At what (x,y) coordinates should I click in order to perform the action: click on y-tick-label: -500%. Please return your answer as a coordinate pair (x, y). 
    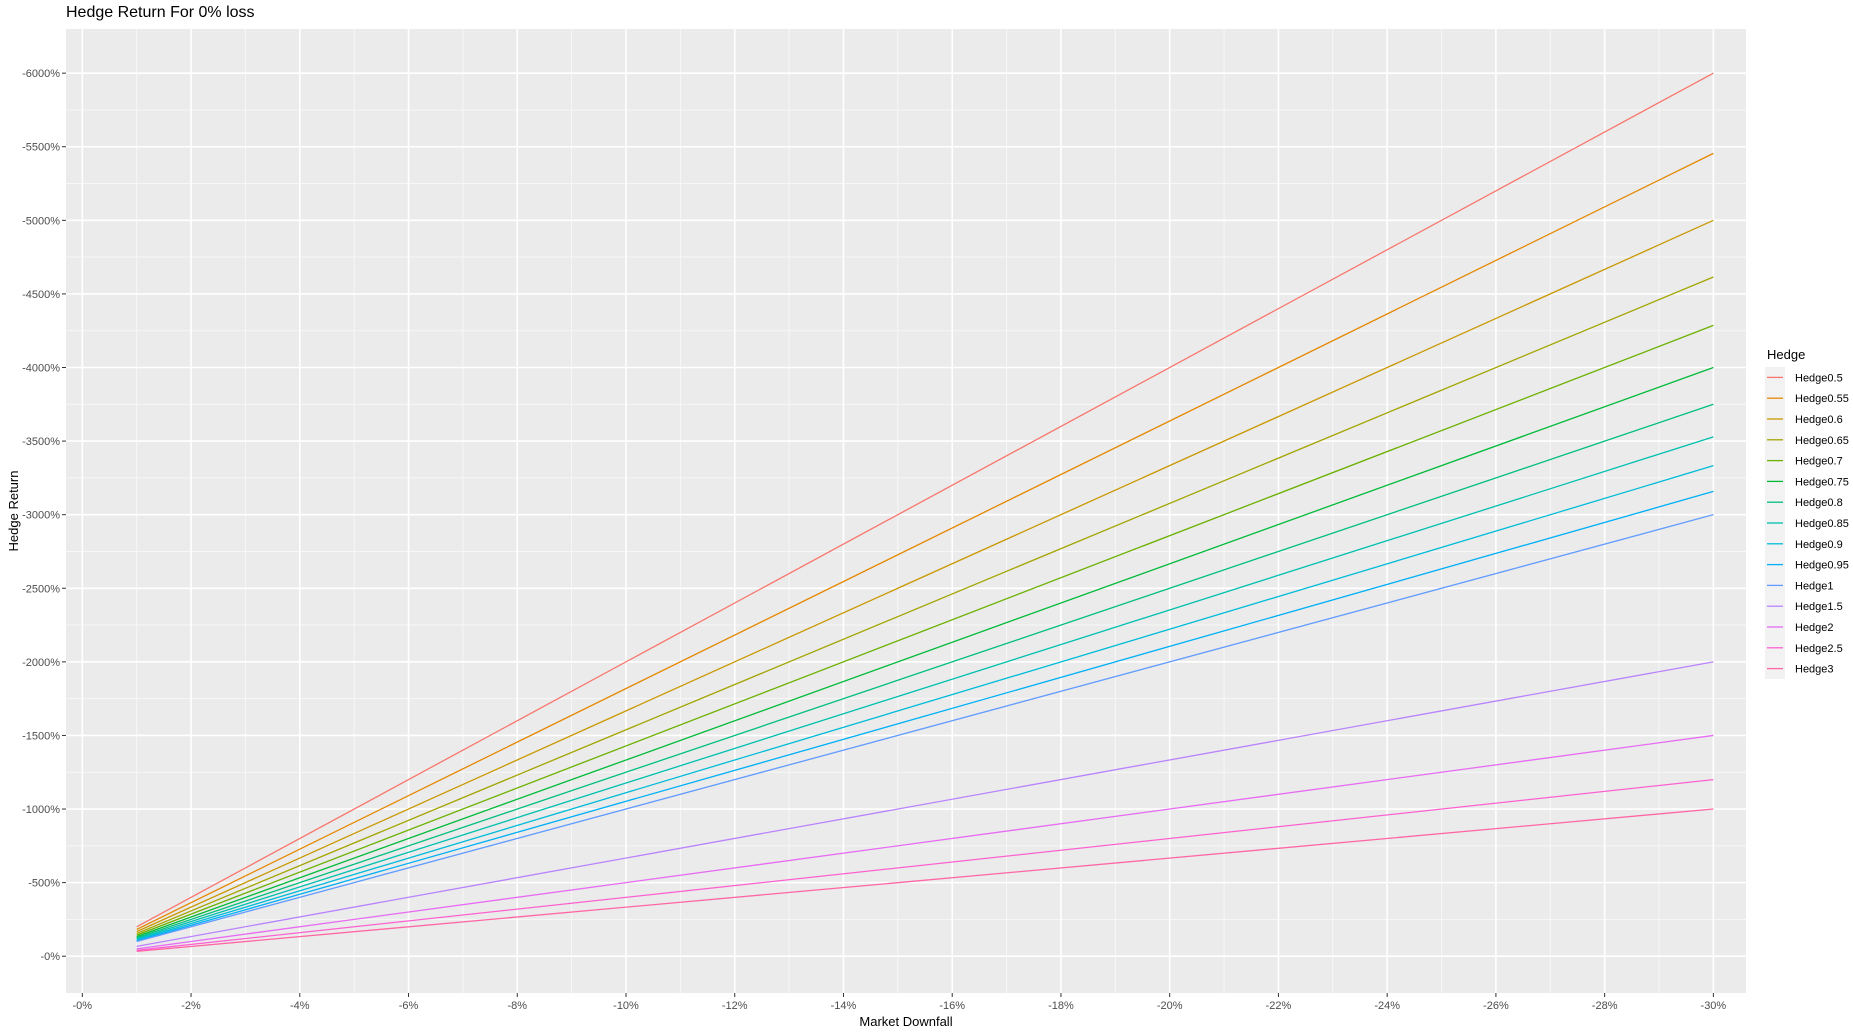
    Looking at the image, I should click on (44, 884).